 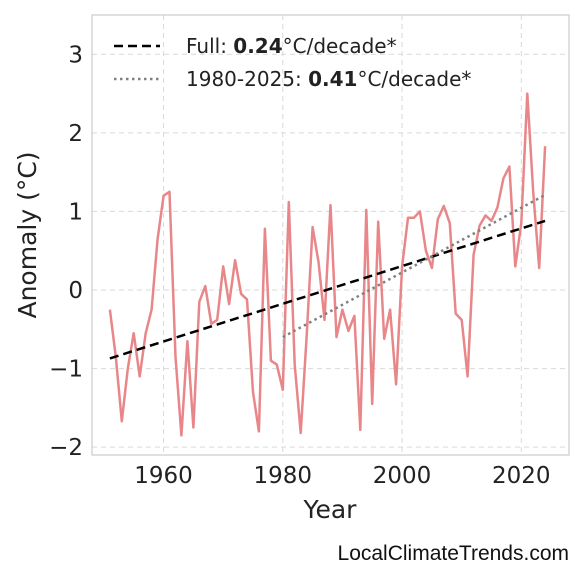 What do you see at coordinates (342, 476) in the screenshot?
I see `x-axis-ticks: 1960 1980 2000 2020` at bounding box center [342, 476].